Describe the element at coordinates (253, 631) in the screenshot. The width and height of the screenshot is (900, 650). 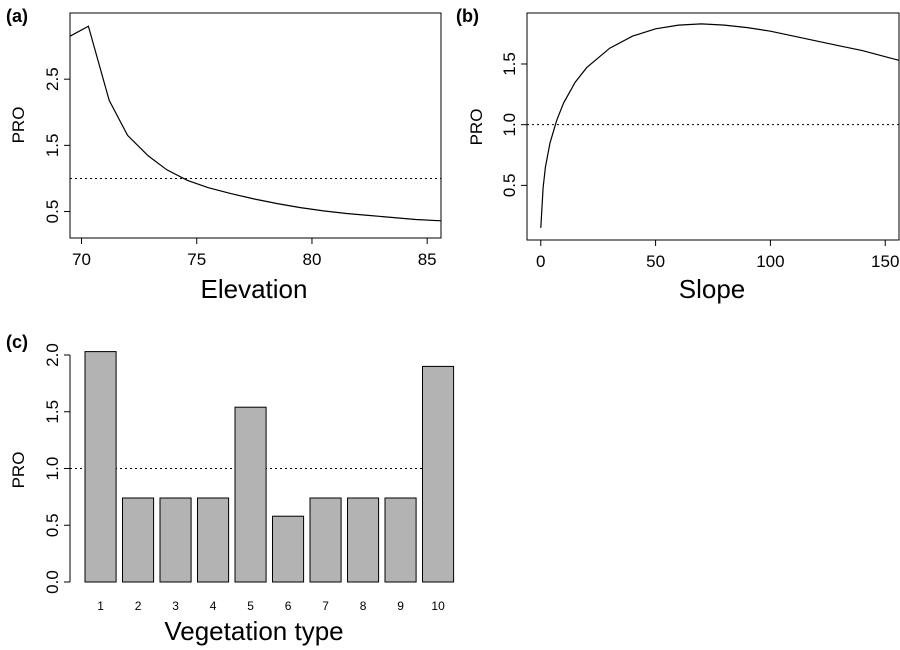
I see `x-axis-title-c: Vegetation type` at that location.